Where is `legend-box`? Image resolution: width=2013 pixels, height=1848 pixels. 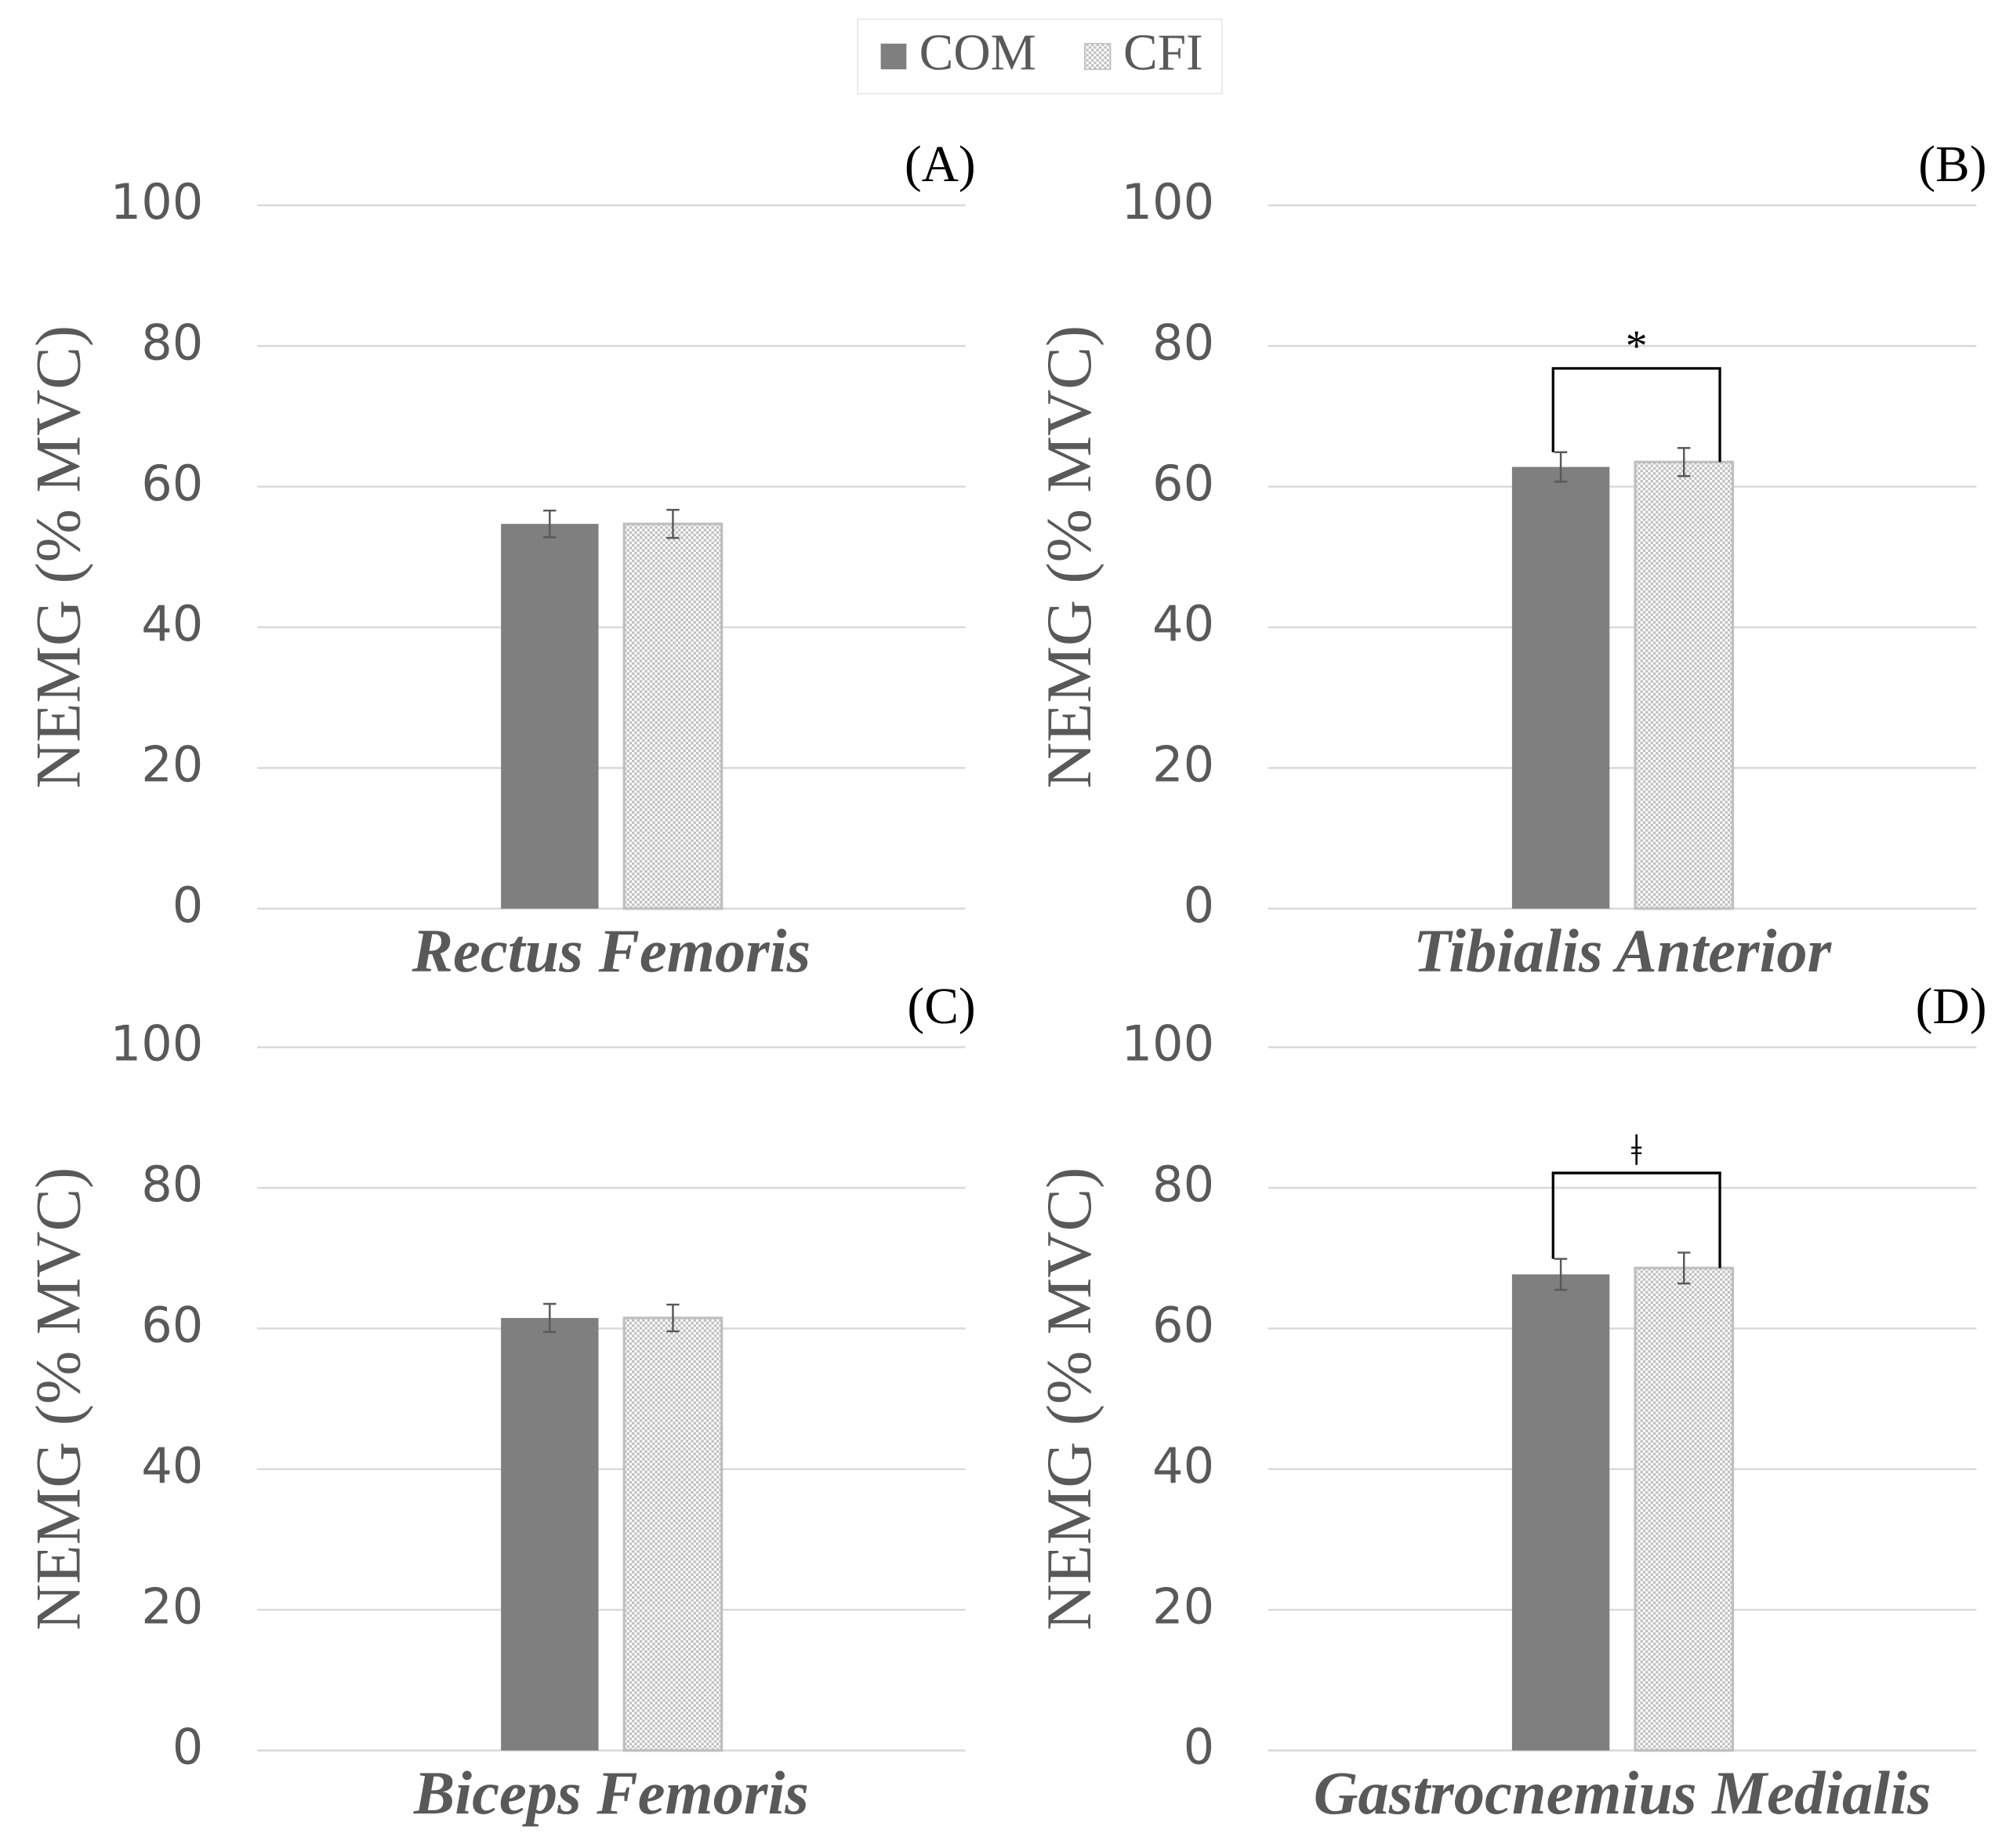
legend-box is located at coordinates (1040, 56).